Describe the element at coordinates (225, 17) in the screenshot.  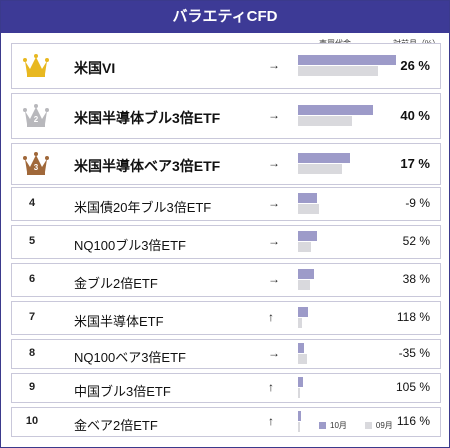
I see `panel-title: バラエティCFD` at that location.